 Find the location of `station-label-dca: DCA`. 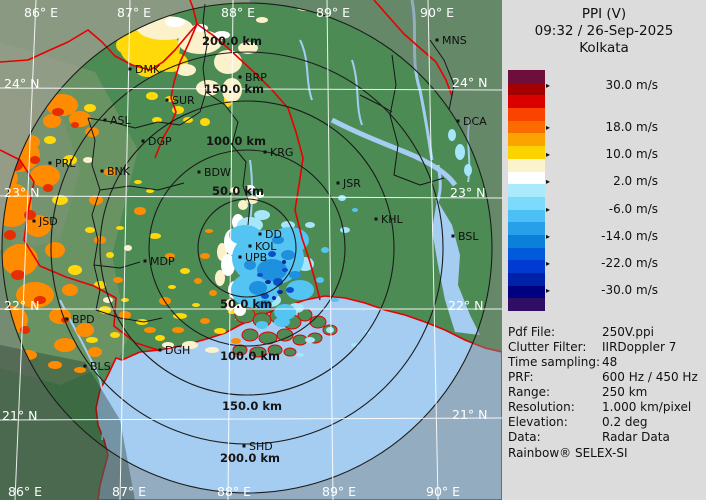

station-label-dca: DCA is located at coordinates (475, 121).